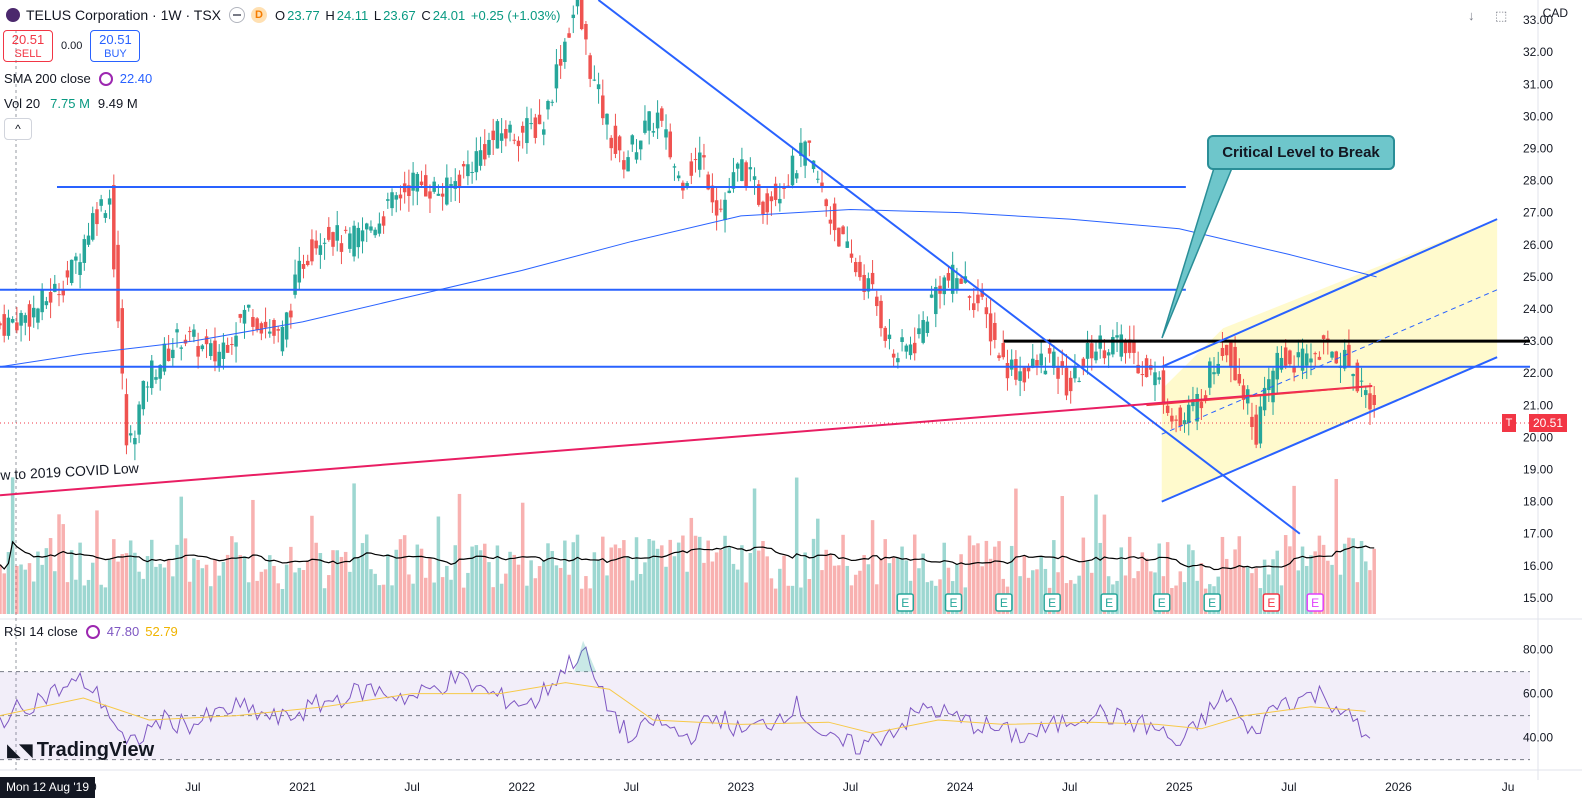  What do you see at coordinates (20, 750) in the screenshot?
I see `tradingview-logo-icon: ◣◥` at bounding box center [20, 750].